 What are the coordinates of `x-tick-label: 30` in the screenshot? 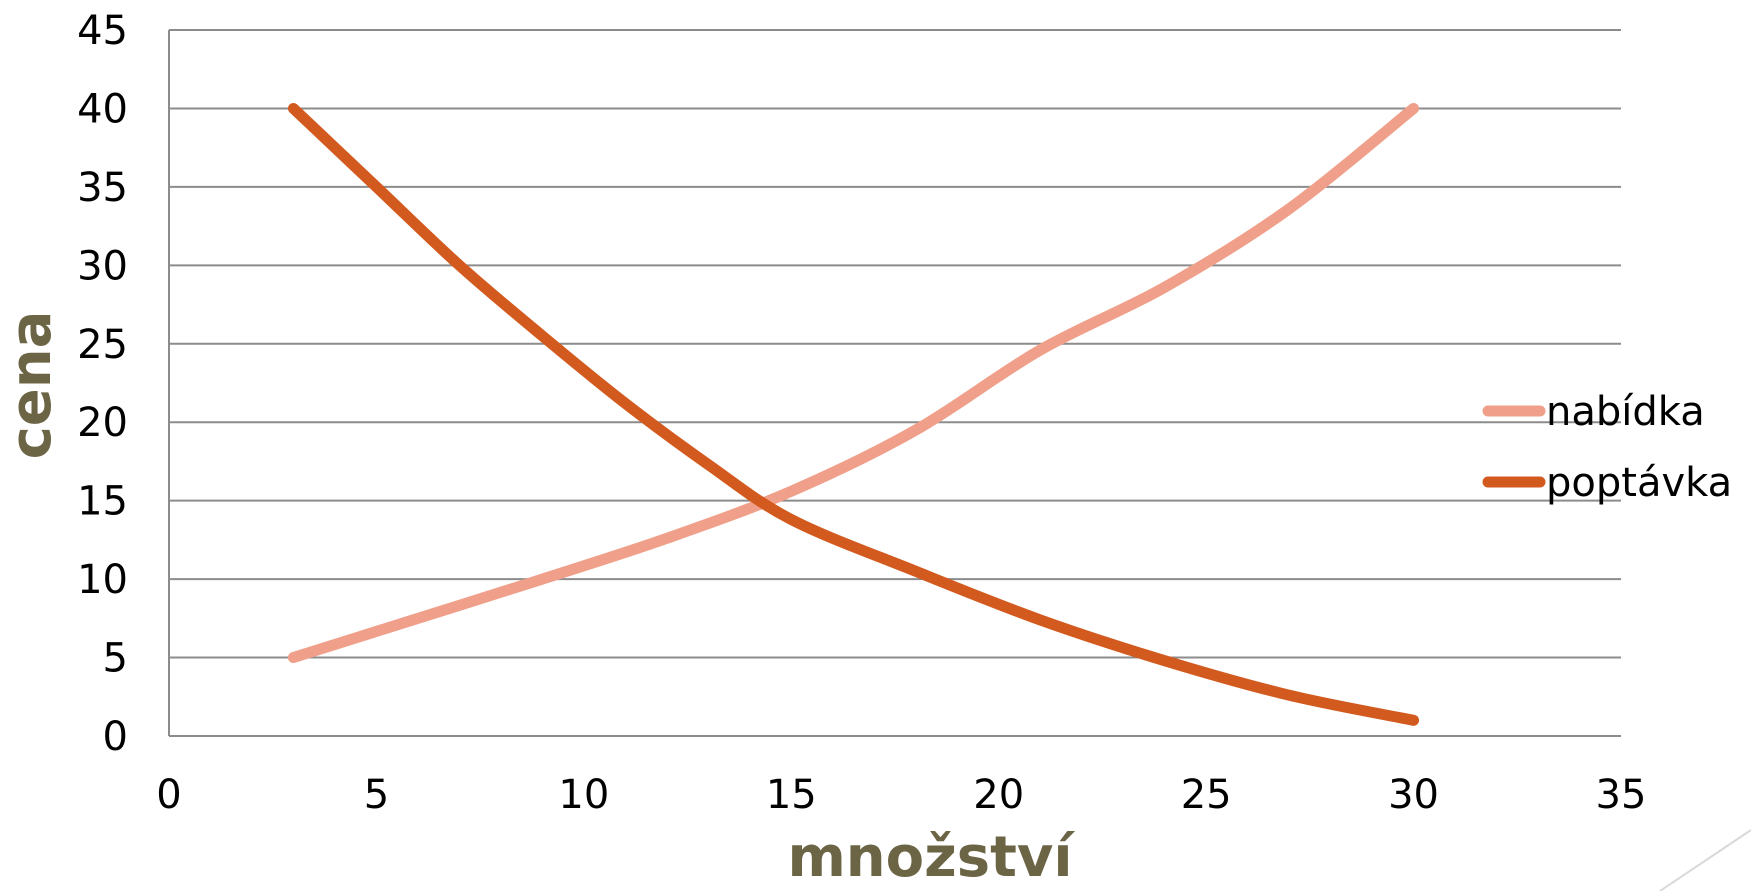 It's located at (1413, 795).